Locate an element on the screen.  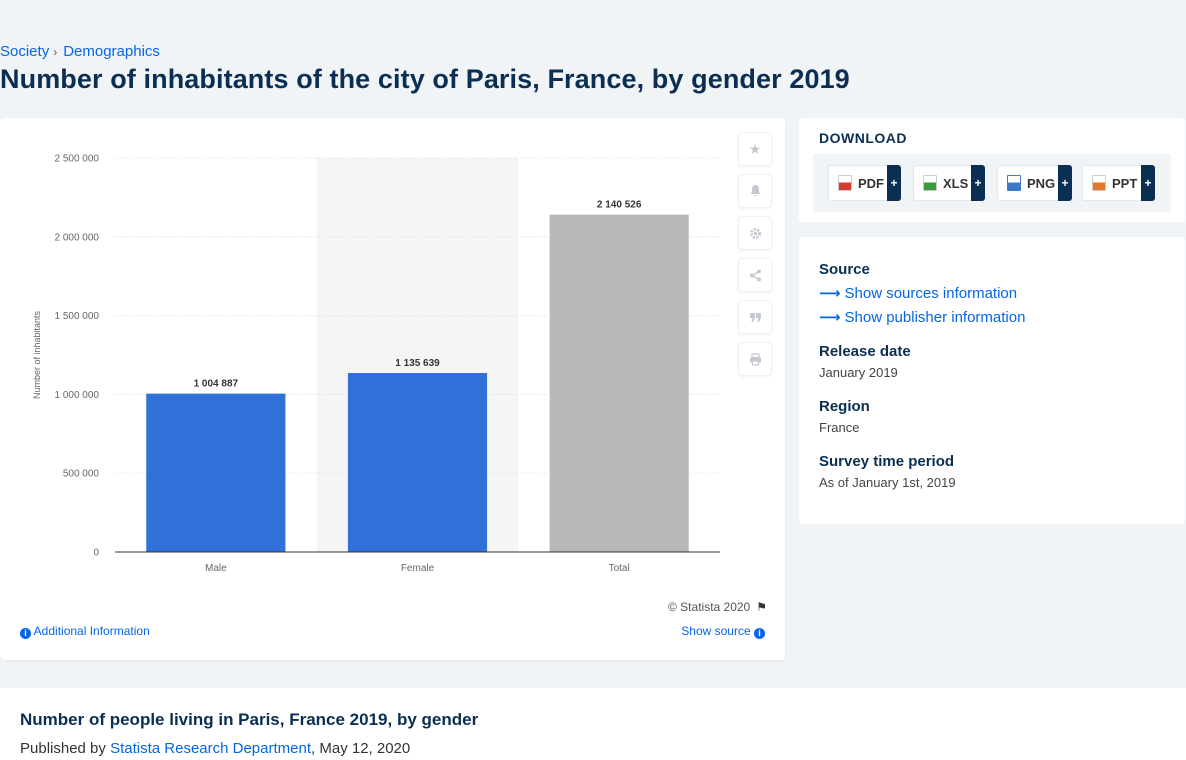
bar-value-label: 1 135 639 is located at coordinates (417, 363).